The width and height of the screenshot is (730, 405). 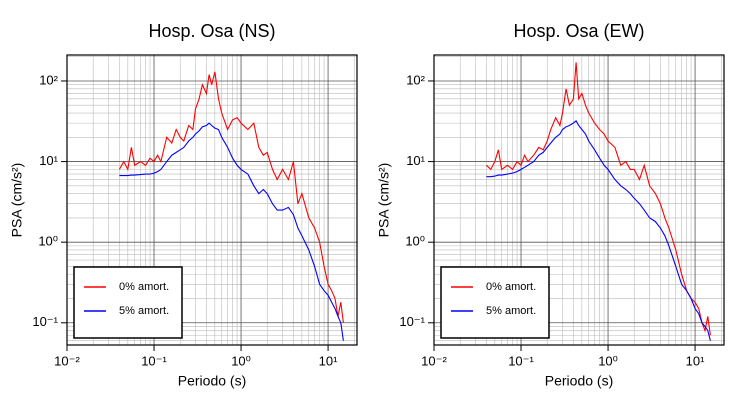 What do you see at coordinates (211, 31) in the screenshot?
I see `chart-title: Hosp. Osa (NS)` at bounding box center [211, 31].